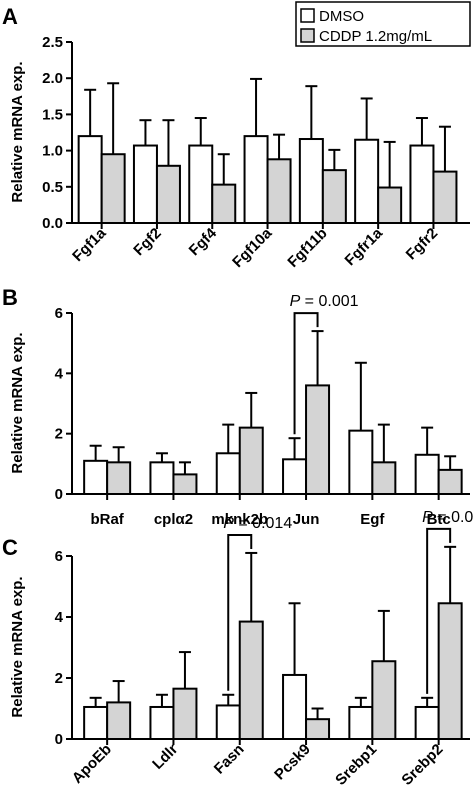  What do you see at coordinates (453, 517) in the screenshot?
I see `p-value: = 0.002` at bounding box center [453, 517].